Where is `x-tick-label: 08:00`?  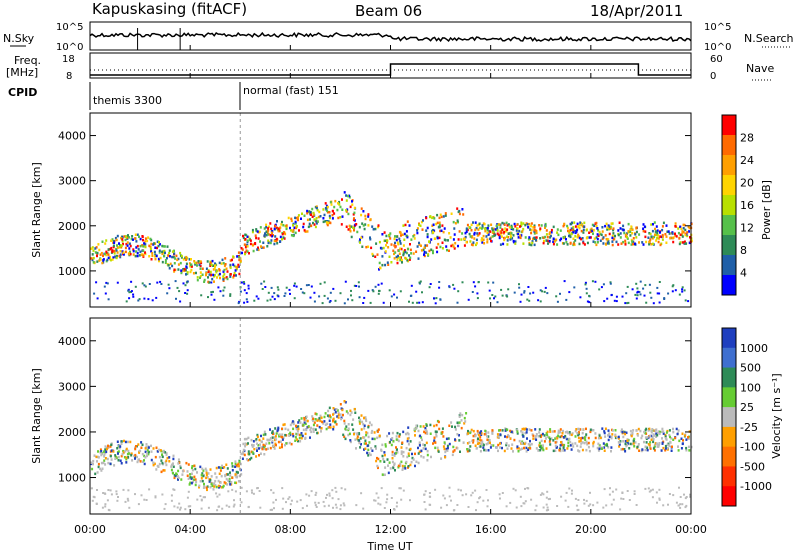 x-tick-label: 08:00 is located at coordinates (290, 529).